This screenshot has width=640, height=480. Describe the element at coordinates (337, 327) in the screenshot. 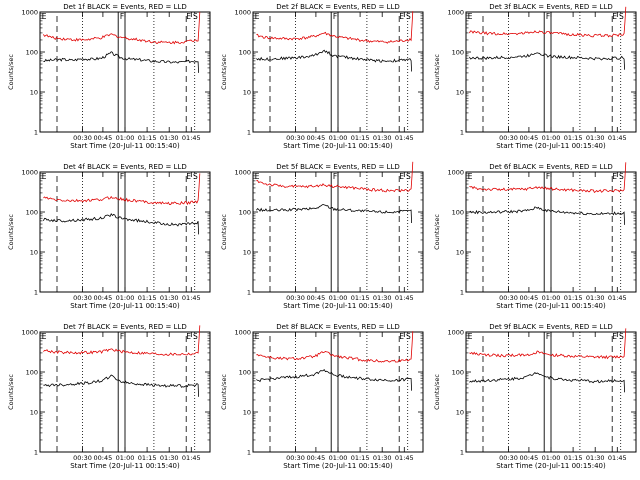

I see `panel-title: Det 8f BLACK = Events, RED = LLD` at that location.